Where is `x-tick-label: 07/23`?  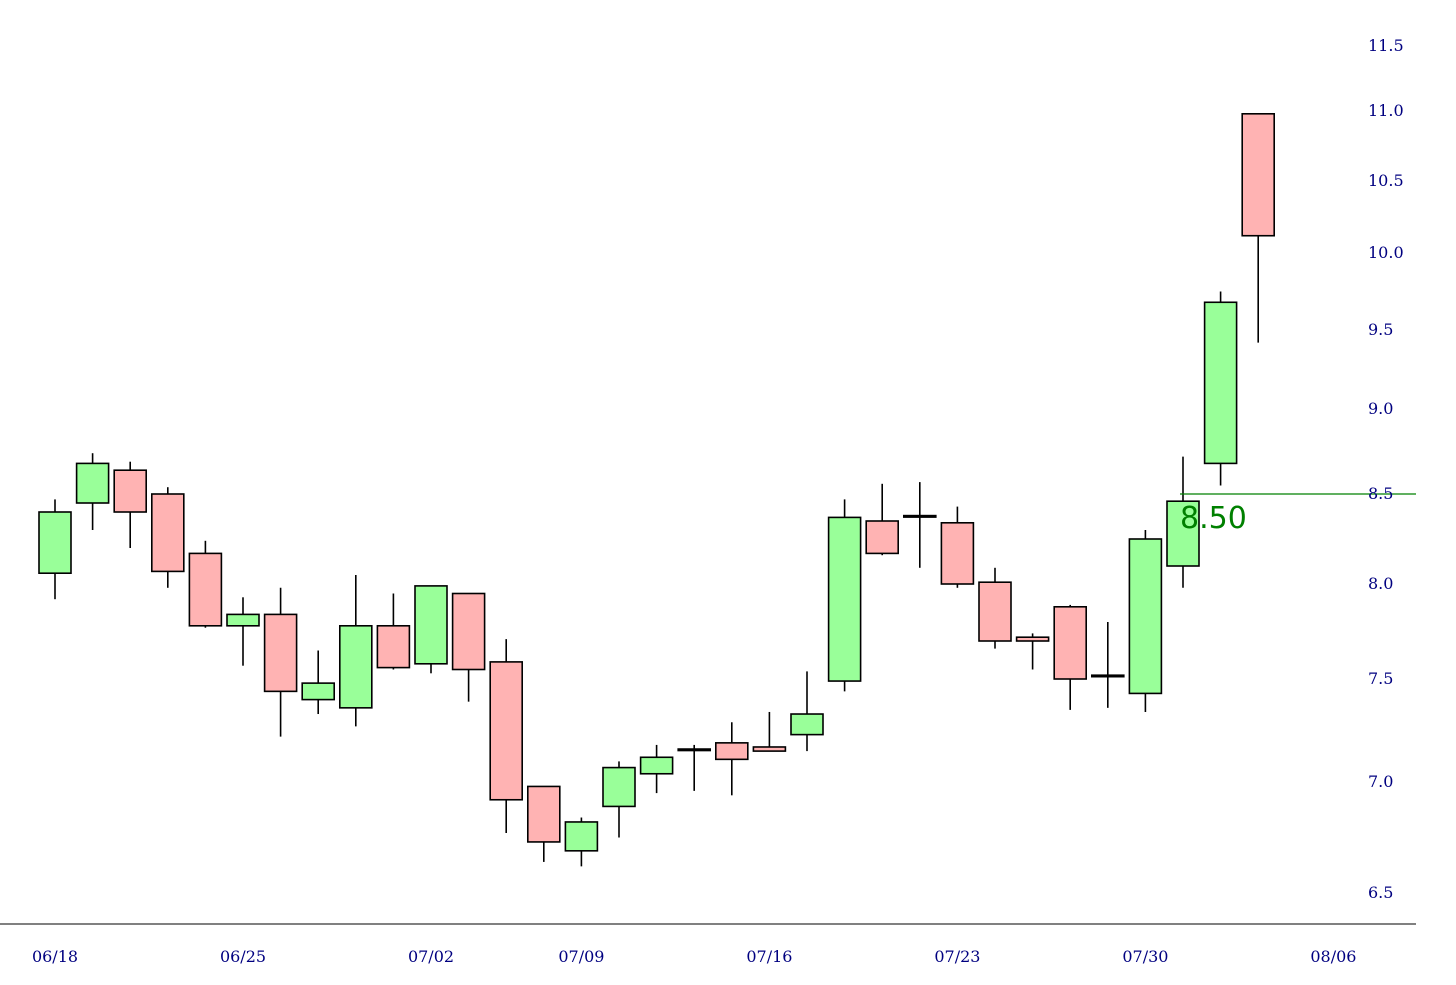
x-tick-label: 07/23 is located at coordinates (957, 956).